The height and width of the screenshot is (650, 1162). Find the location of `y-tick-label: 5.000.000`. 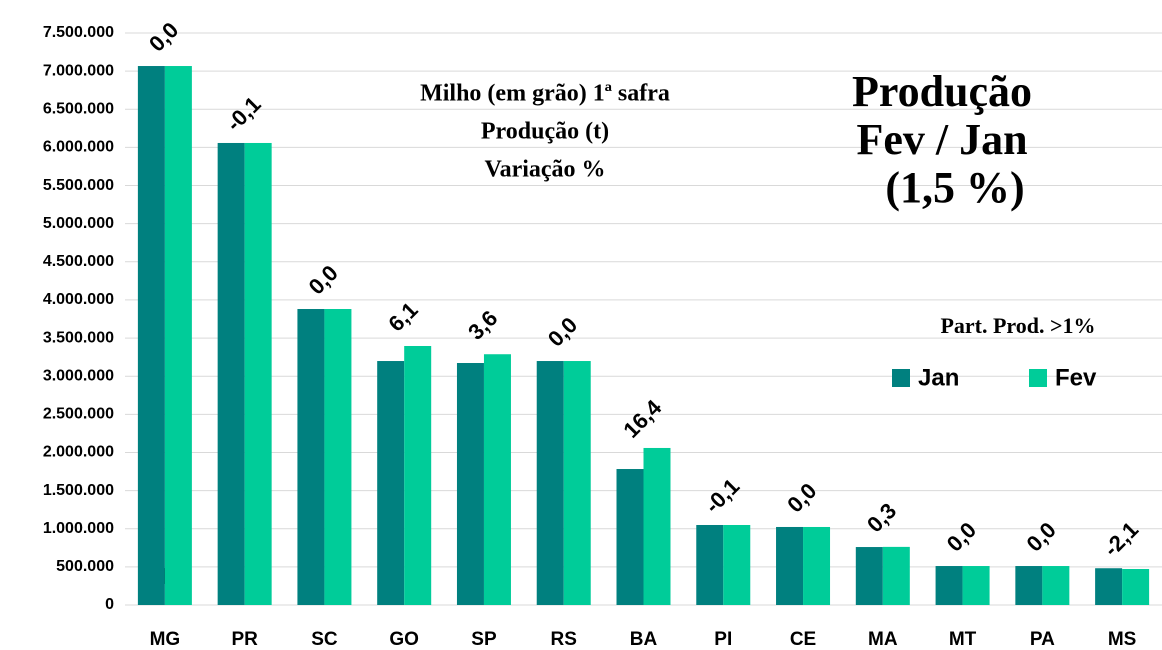

y-tick-label: 5.000.000 is located at coordinates (78, 223).